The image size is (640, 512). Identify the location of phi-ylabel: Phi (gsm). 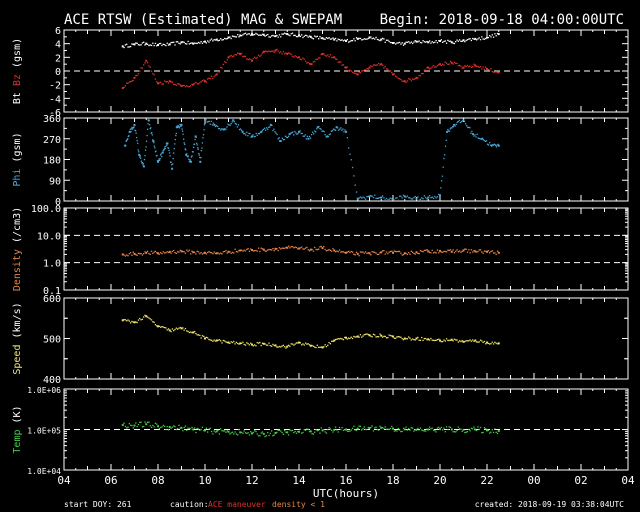
(17, 159).